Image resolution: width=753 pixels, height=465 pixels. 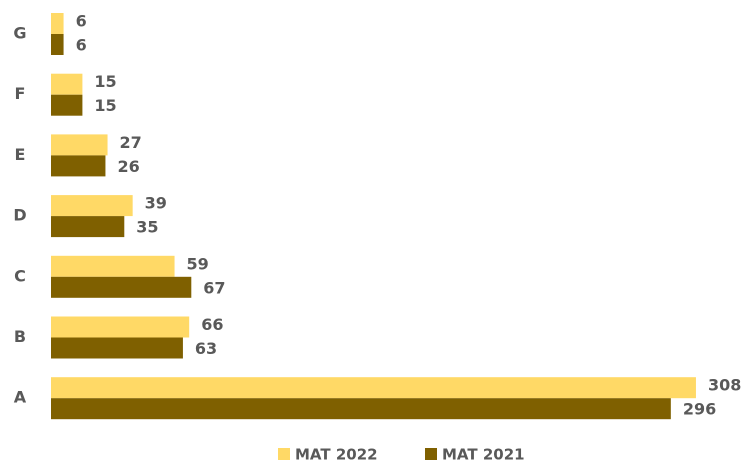 I want to click on legend-label: MAT 2021, so click(x=483, y=455).